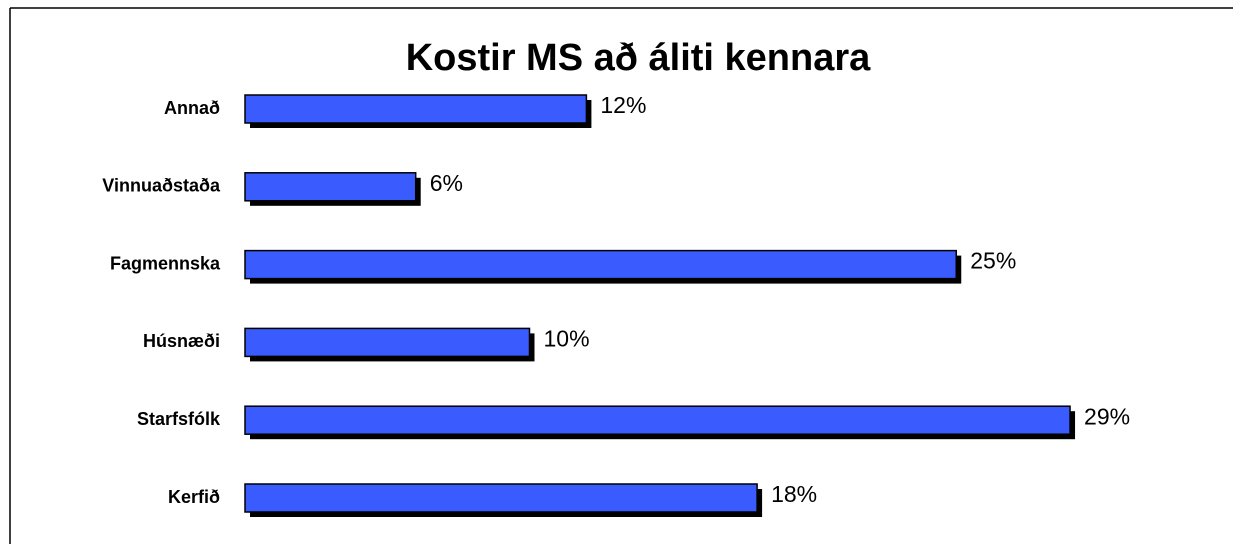 The width and height of the screenshot is (1233, 544). I want to click on category-label: Húsnæði, so click(181, 341).